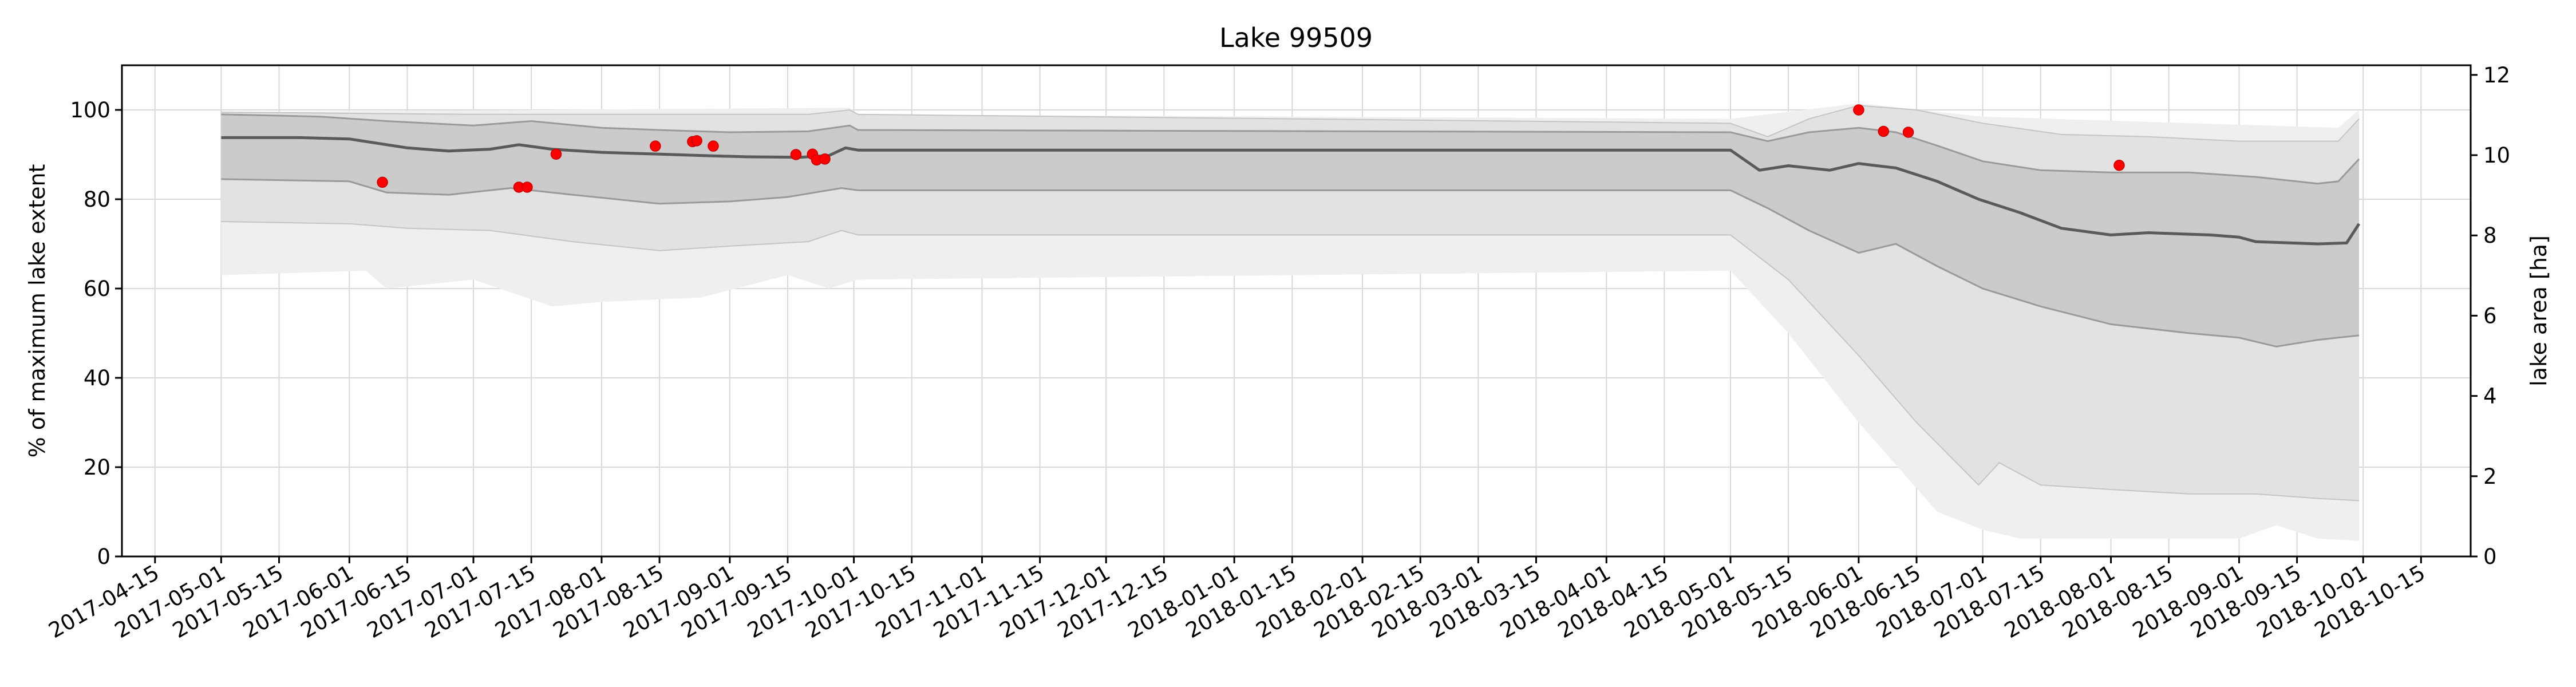  What do you see at coordinates (1290, 123) in the screenshot?
I see `middle-band-upper-edge` at bounding box center [1290, 123].